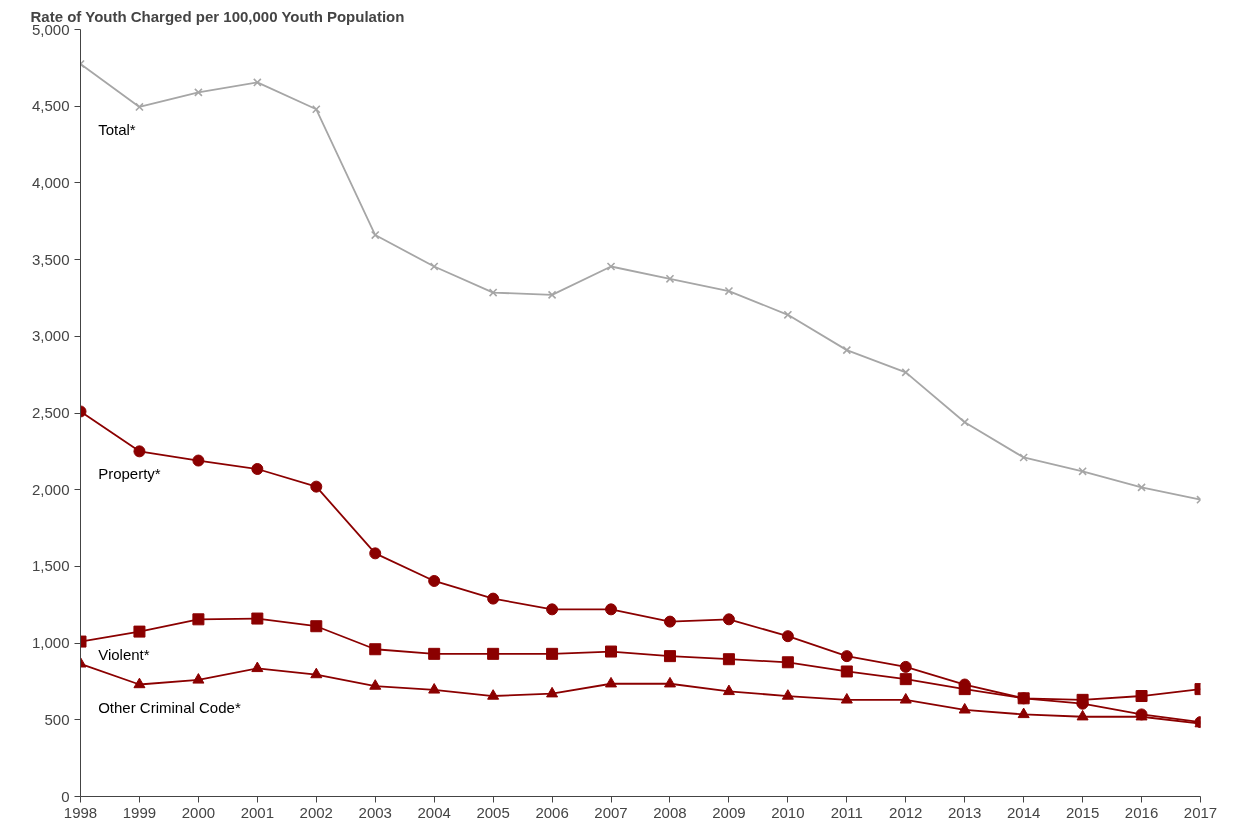 Image resolution: width=1244 pixels, height=836 pixels. Describe the element at coordinates (788, 812) in the screenshot. I see `x-tick-label: 2010` at that location.